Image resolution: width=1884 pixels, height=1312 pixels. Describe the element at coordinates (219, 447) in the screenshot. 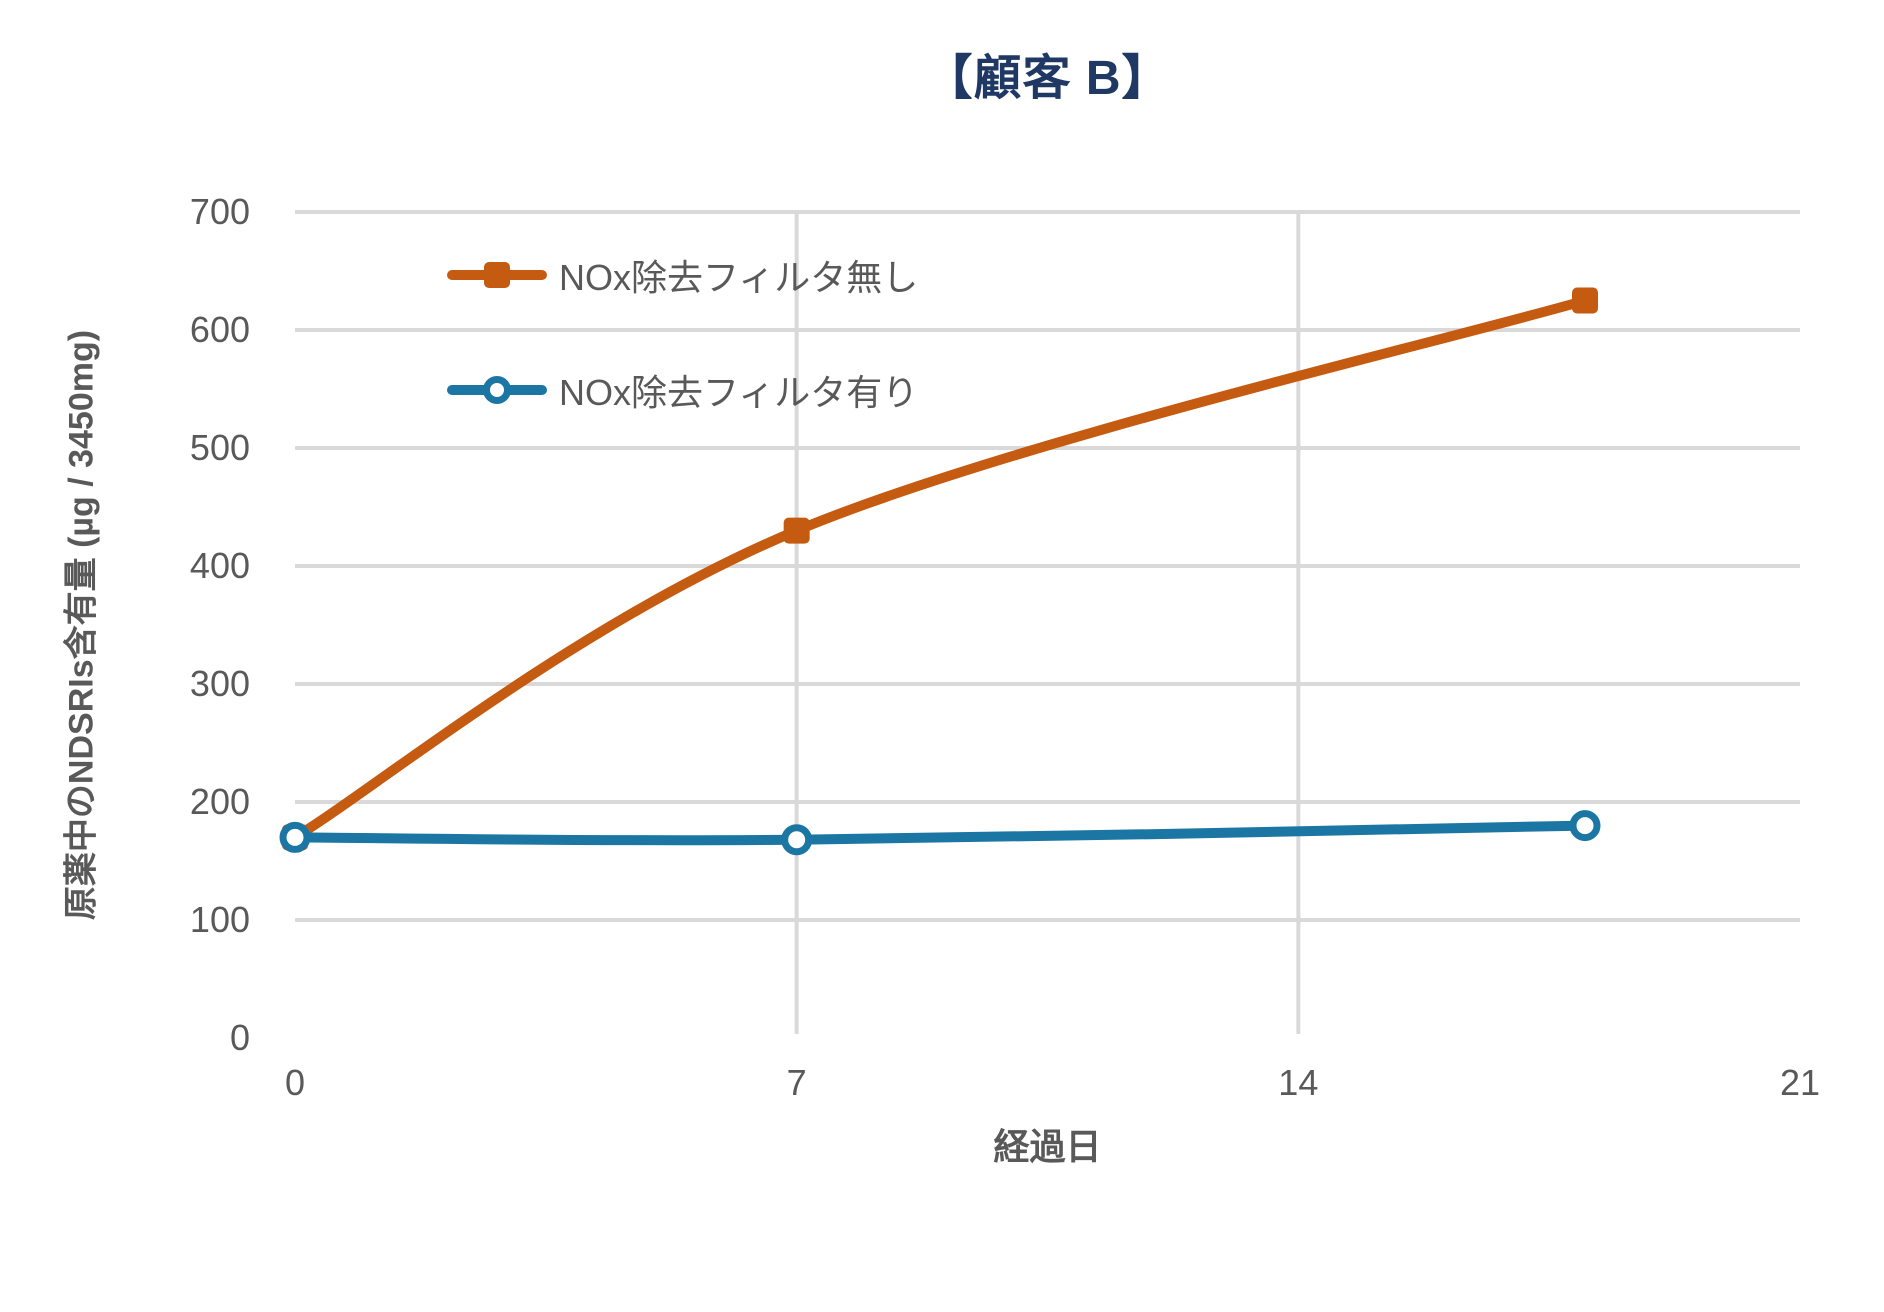

I see `y-tick-label: 500` at that location.